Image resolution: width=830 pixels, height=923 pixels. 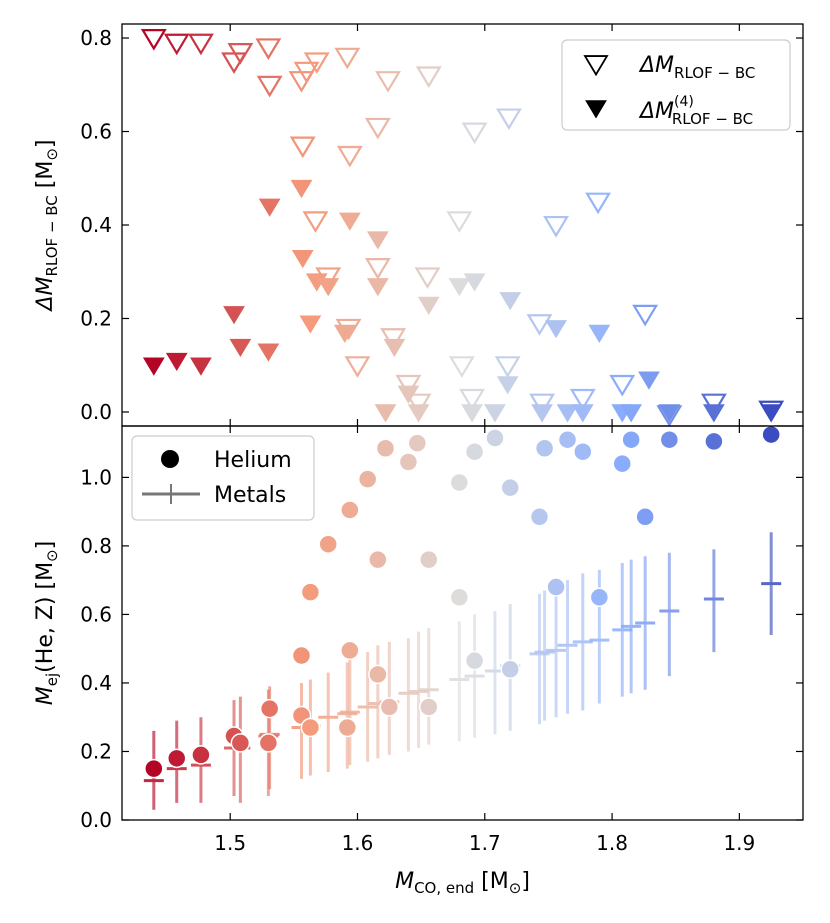 I want to click on top-legend-symbol-0: ΔM, so click(x=656, y=65).